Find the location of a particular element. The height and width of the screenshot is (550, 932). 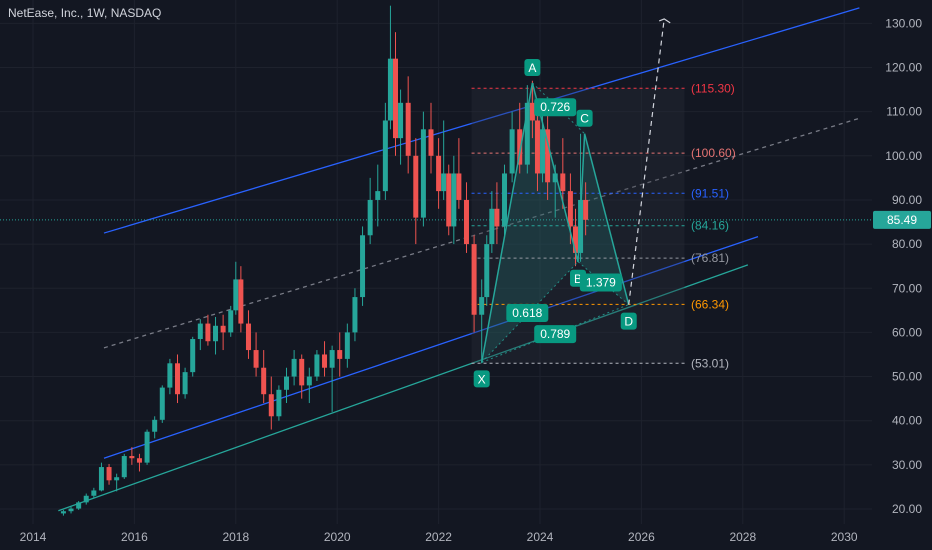

y-tick-label: 90.00 is located at coordinates (907, 200).